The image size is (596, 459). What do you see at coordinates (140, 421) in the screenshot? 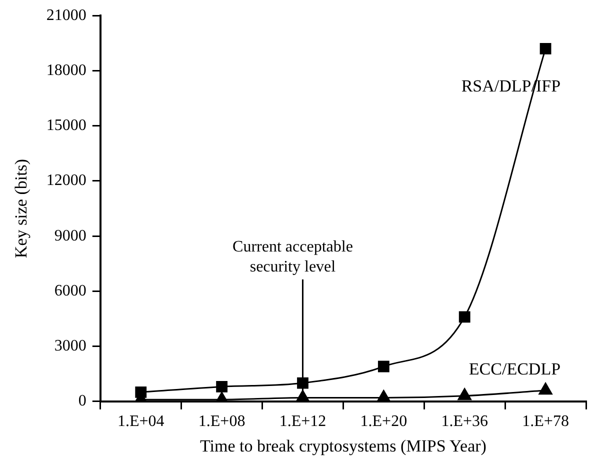
I see `x-tick-label: 1.E+04` at bounding box center [140, 421].